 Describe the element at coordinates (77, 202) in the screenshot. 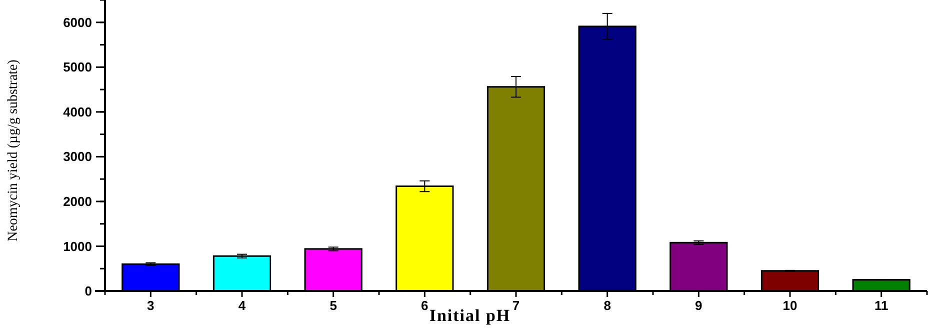

I see `y-tick-label: 2000` at that location.